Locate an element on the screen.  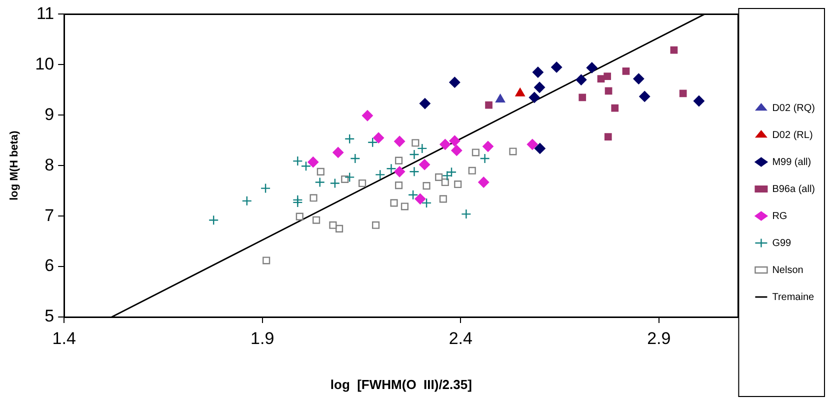
x-tick-label: 1.9 is located at coordinates (262, 338).